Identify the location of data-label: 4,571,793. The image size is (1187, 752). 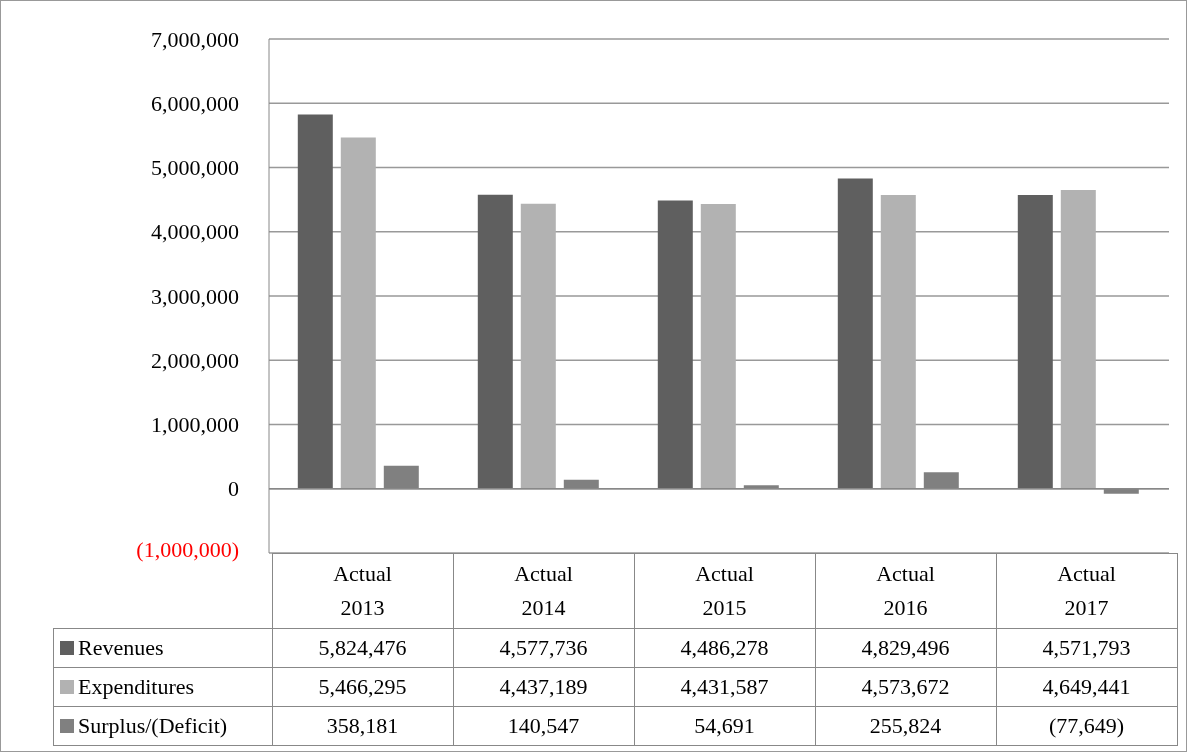
(1086, 648).